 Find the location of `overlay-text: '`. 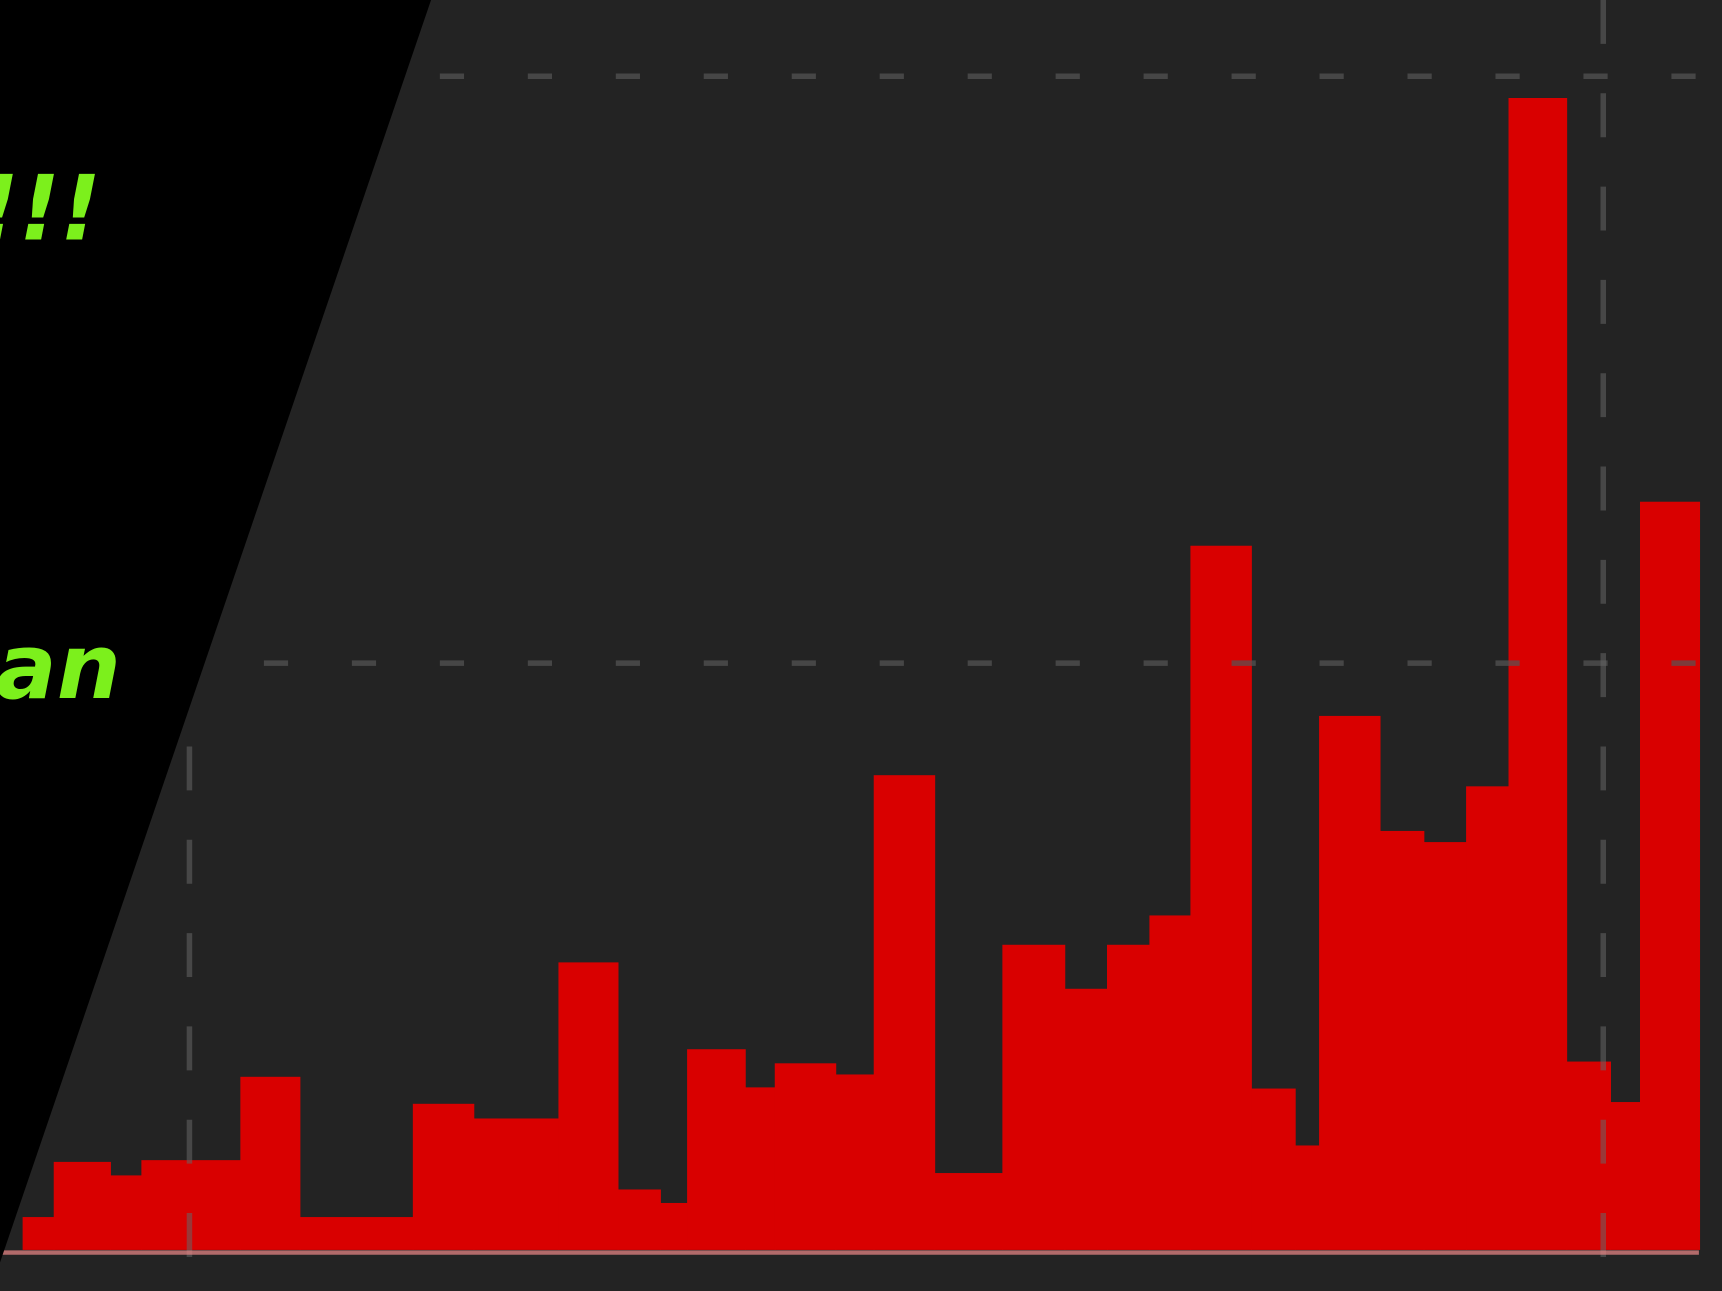

overlay-text: ' is located at coordinates (3, 309).